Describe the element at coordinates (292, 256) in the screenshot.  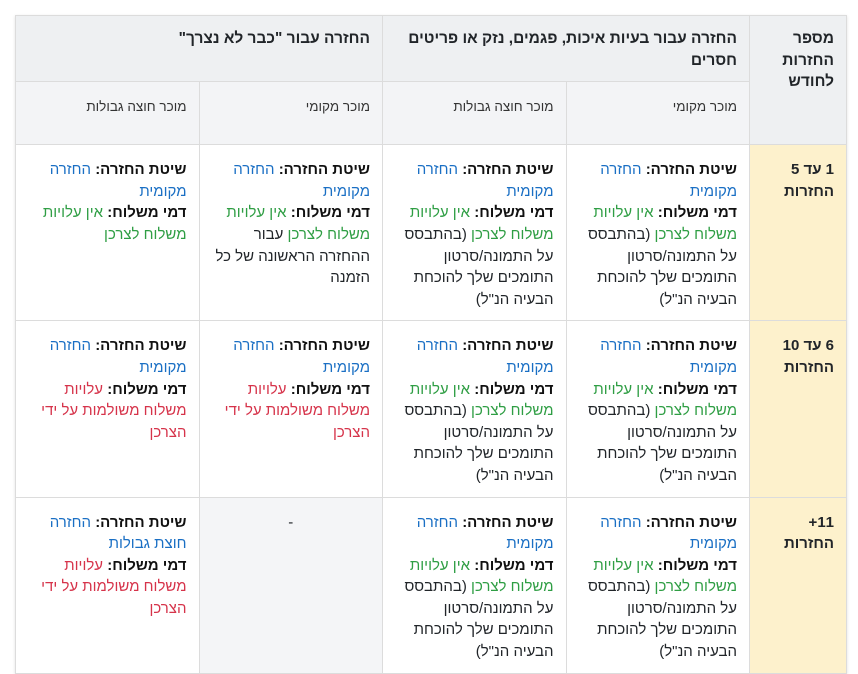
I see `cell-text: עבור ההחזרה הראשונה של כל הזמנה` at that location.